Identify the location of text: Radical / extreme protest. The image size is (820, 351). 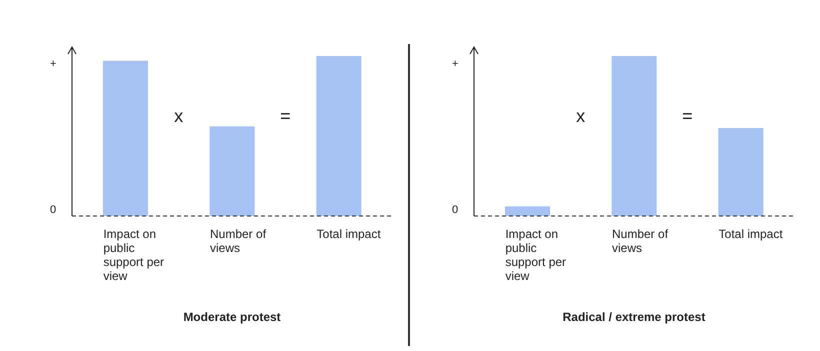
(634, 317).